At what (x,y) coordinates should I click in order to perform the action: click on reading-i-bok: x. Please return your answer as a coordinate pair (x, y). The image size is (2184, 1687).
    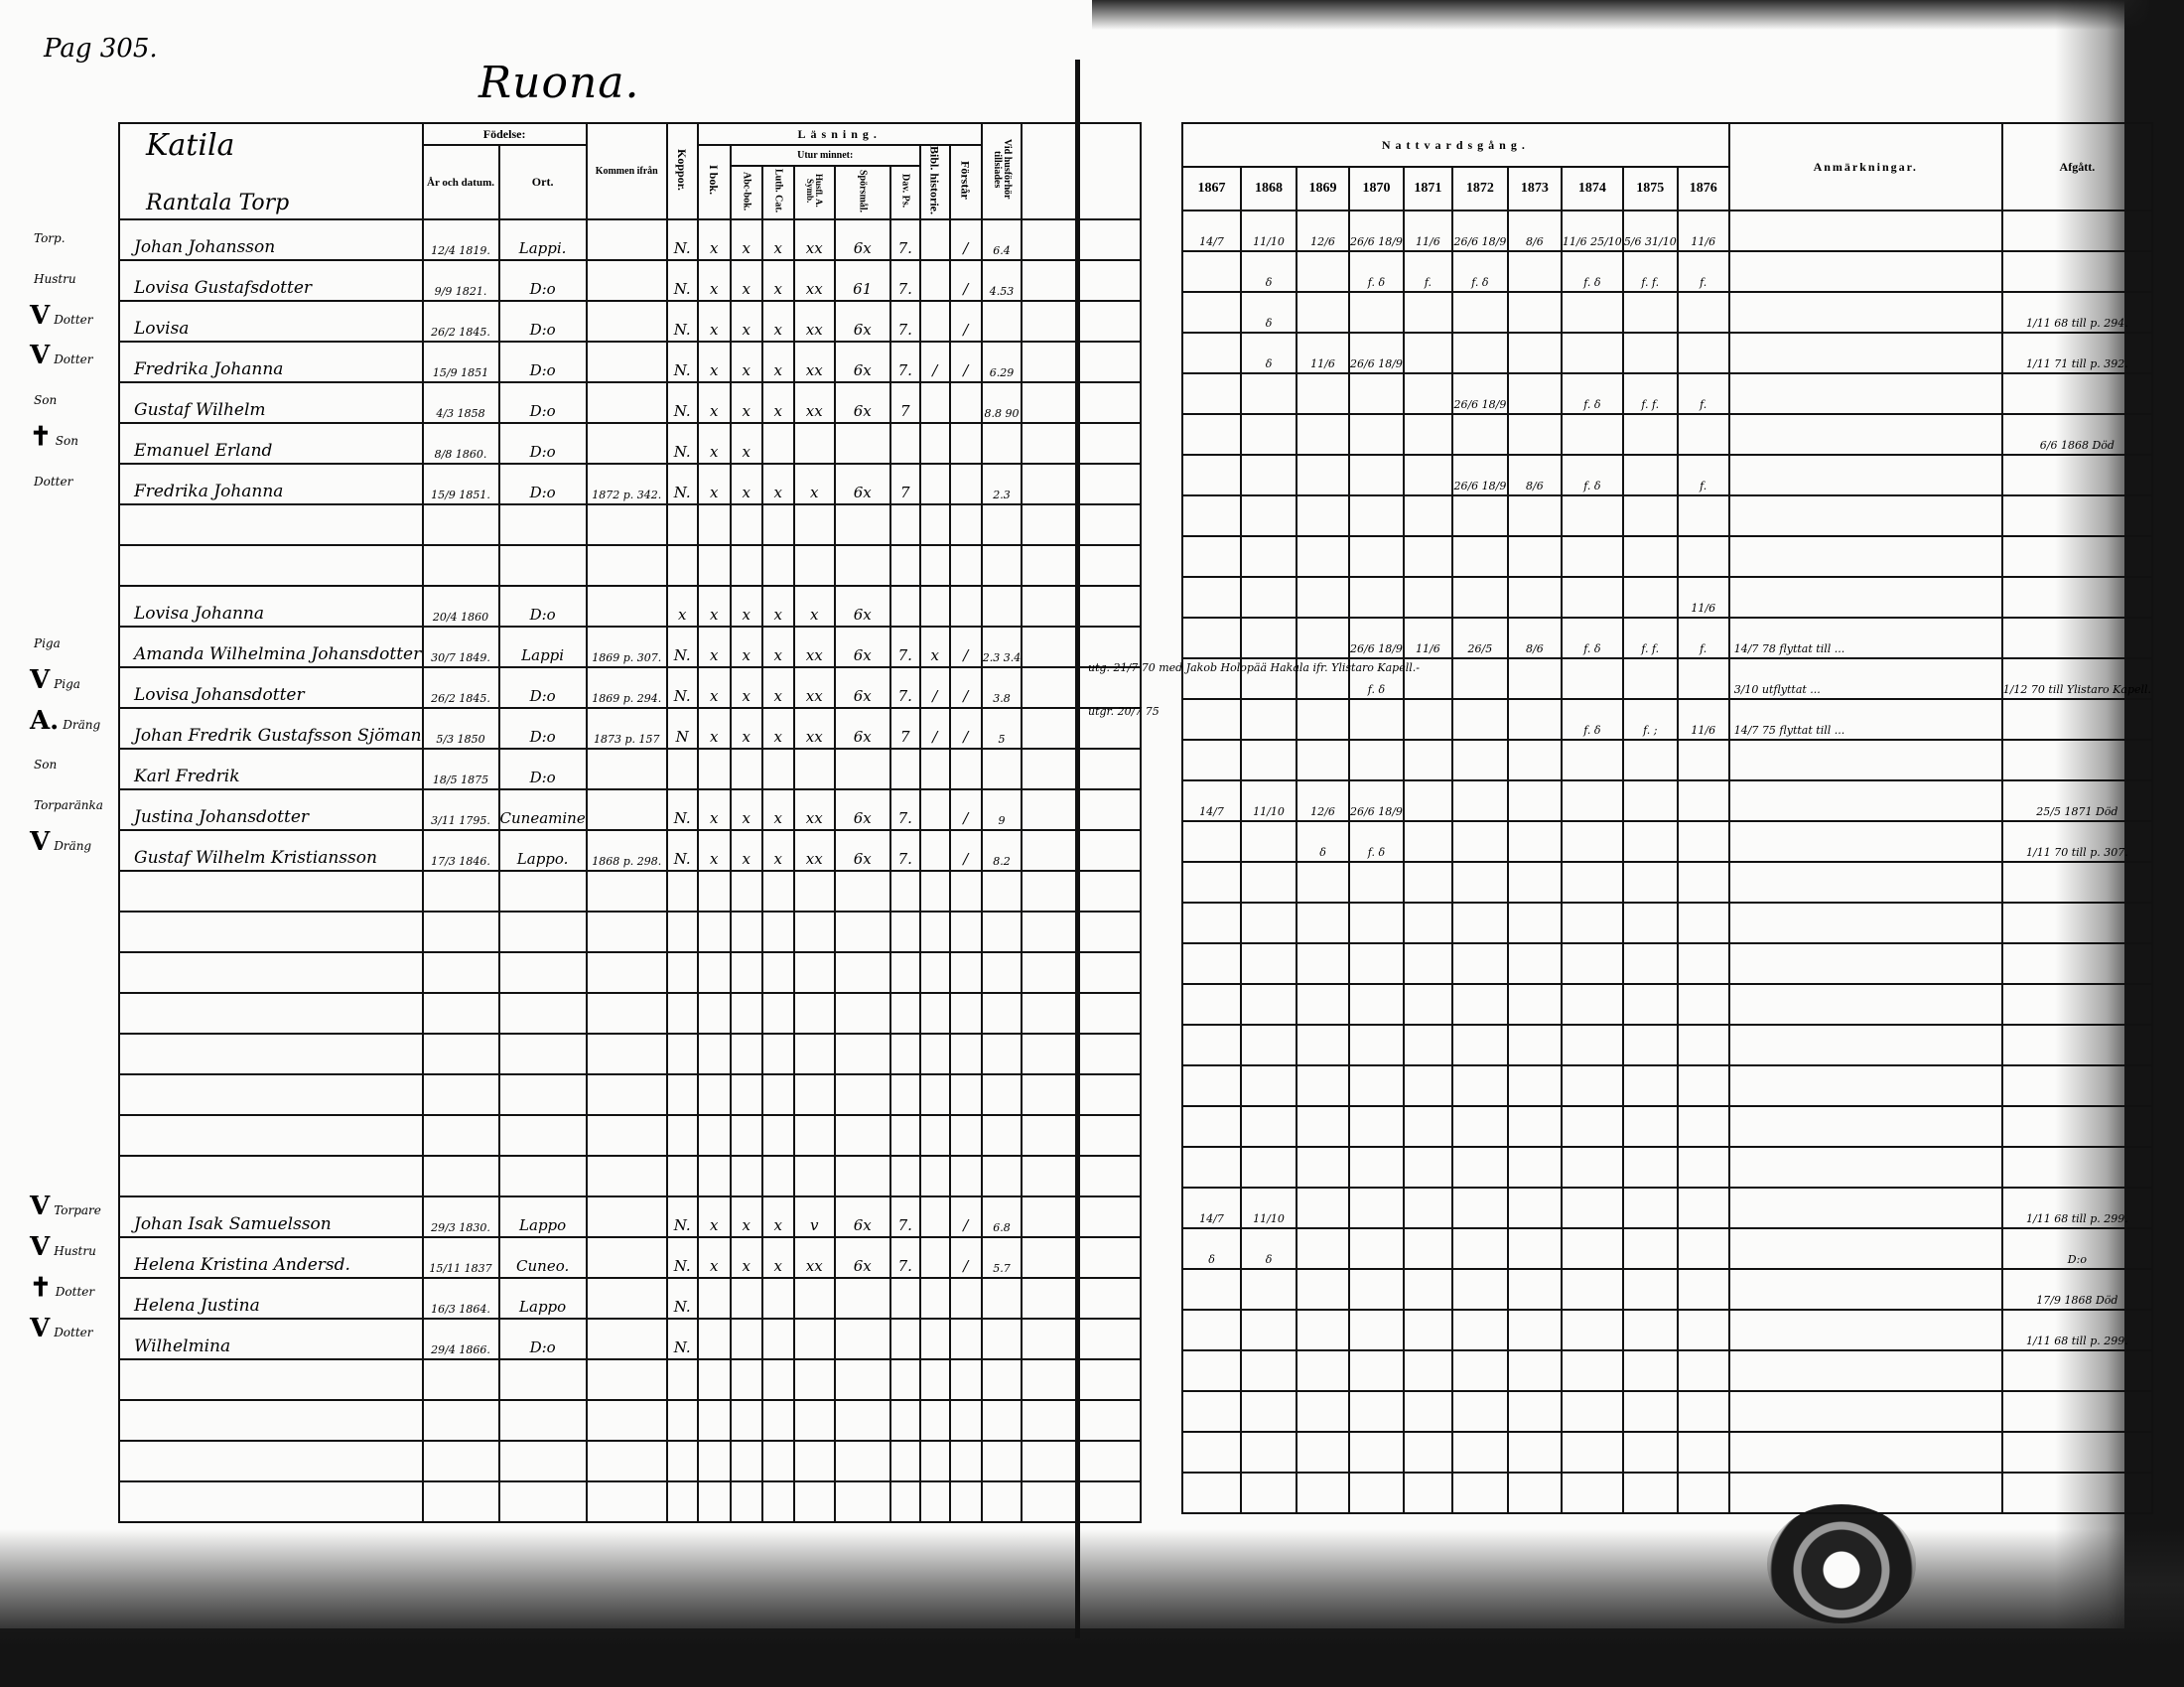
    Looking at the image, I should click on (714, 403).